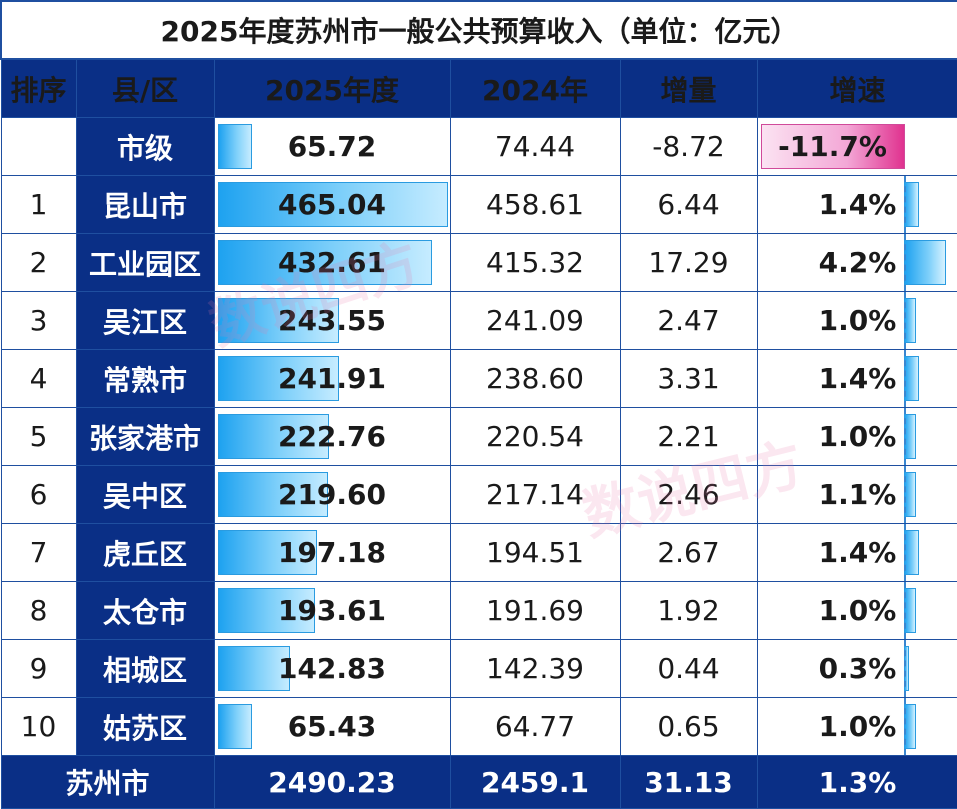 The image size is (957, 809). Describe the element at coordinates (856, 782) in the screenshot. I see `total-growth-rate: 1.3%` at that location.